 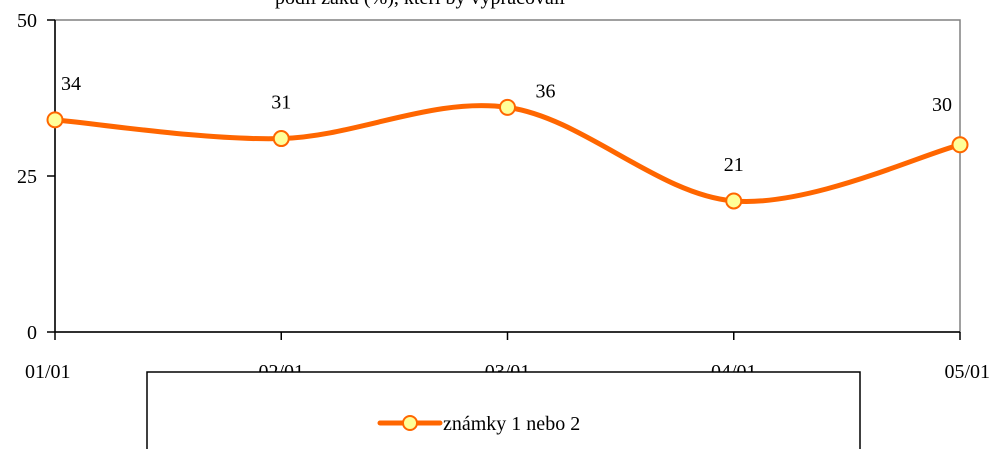 What do you see at coordinates (410, 423) in the screenshot?
I see `legend-marker-swatch` at bounding box center [410, 423].